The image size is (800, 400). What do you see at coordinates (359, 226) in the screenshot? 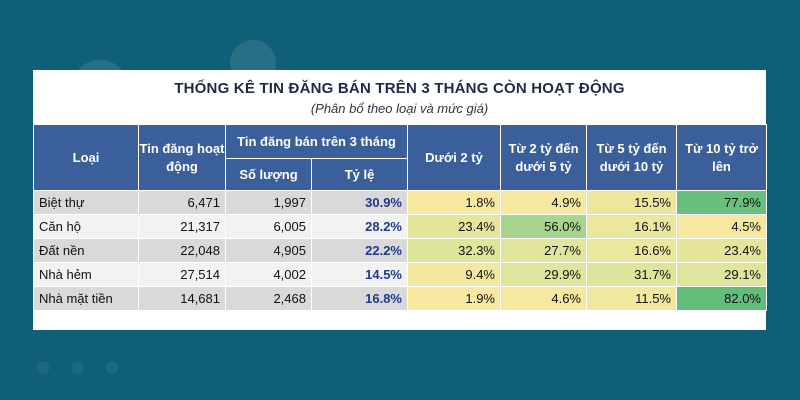
I see `cell-ratio: 28.2%` at bounding box center [359, 226].